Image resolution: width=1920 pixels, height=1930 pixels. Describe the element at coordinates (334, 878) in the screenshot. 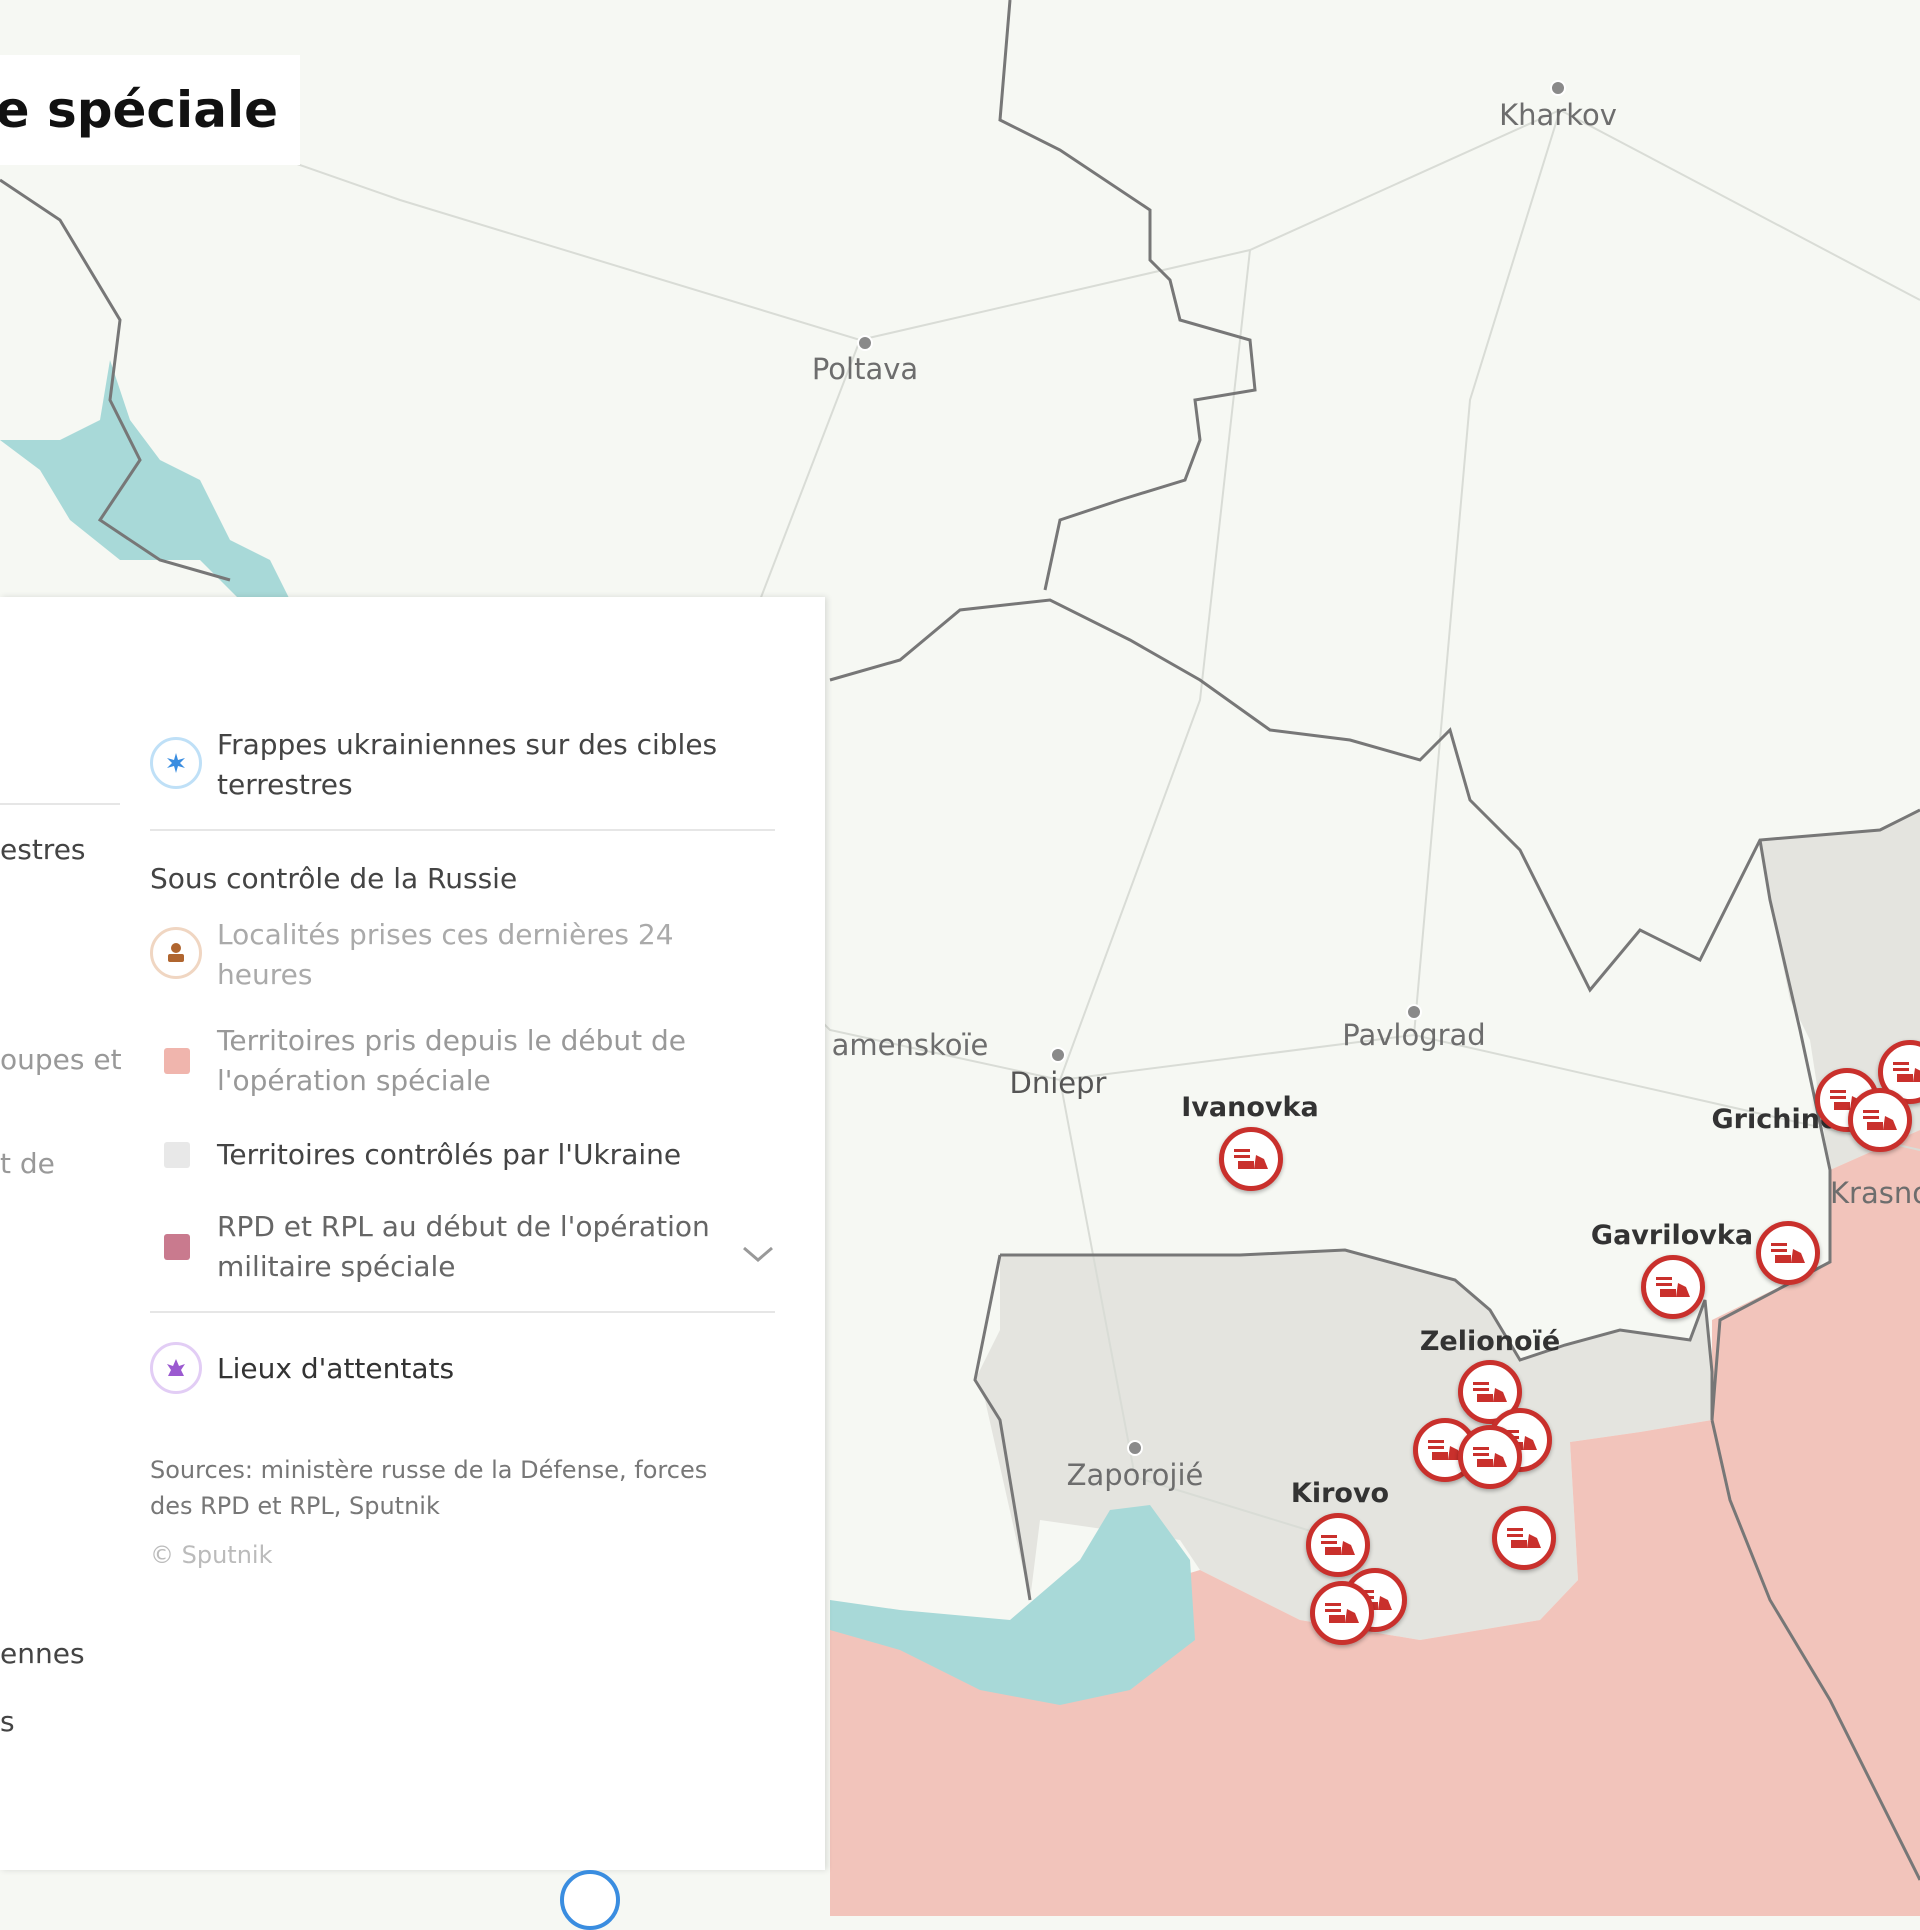

I see `legend-section-title: Sous contrôle de la Russie` at that location.